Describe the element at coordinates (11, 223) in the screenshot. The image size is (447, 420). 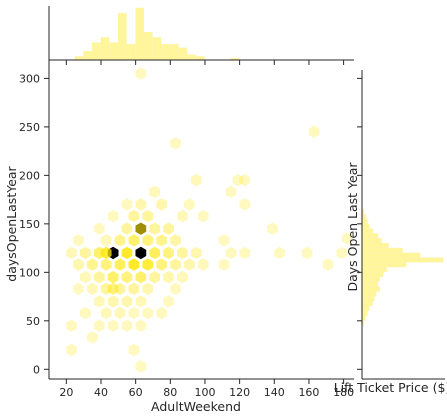
I see `y-axis-label: daysOpenLastYear` at that location.